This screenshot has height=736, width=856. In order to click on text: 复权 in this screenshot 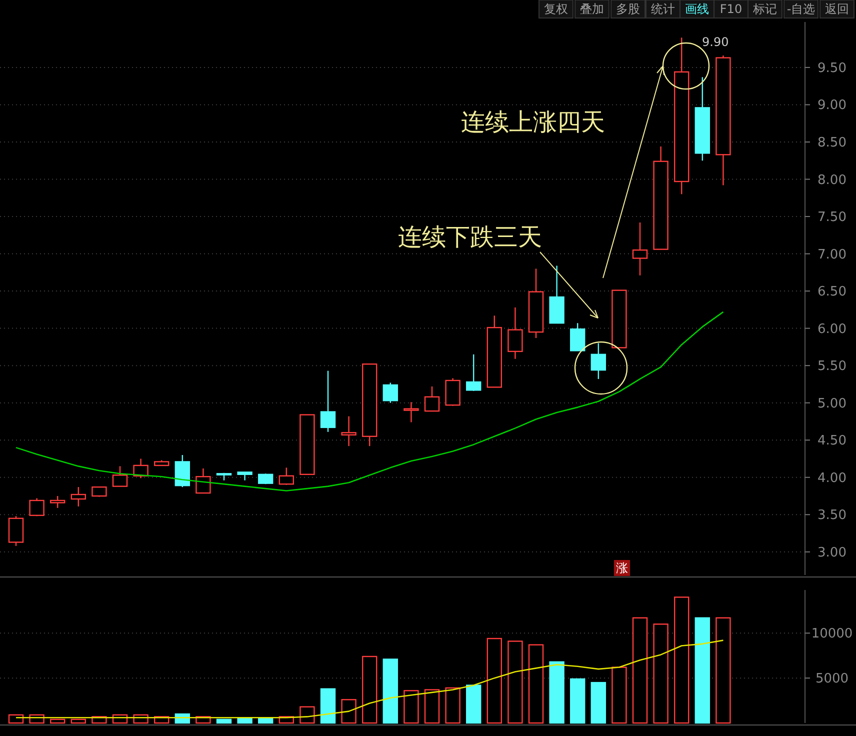, I will do `click(556, 9)`.